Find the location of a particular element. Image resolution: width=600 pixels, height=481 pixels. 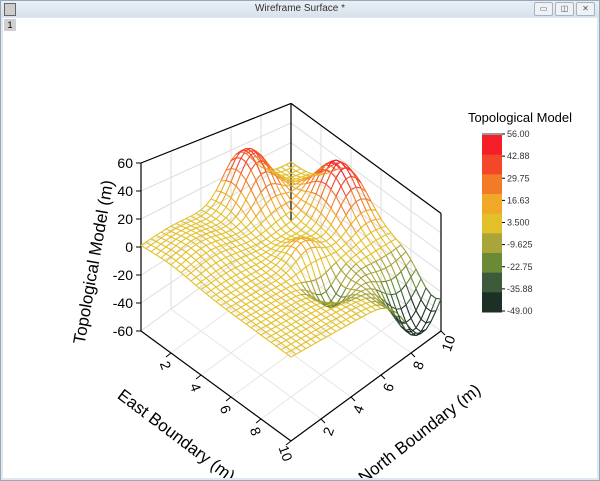

layer-tab: 1 is located at coordinates (10, 25).